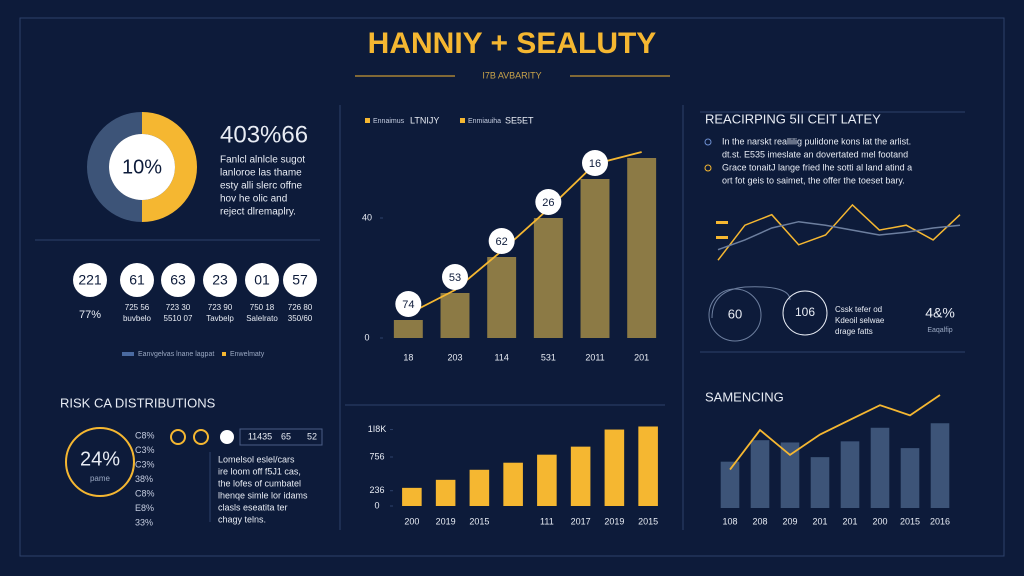  What do you see at coordinates (312, 436) in the screenshot?
I see `box-text: 52` at bounding box center [312, 436].